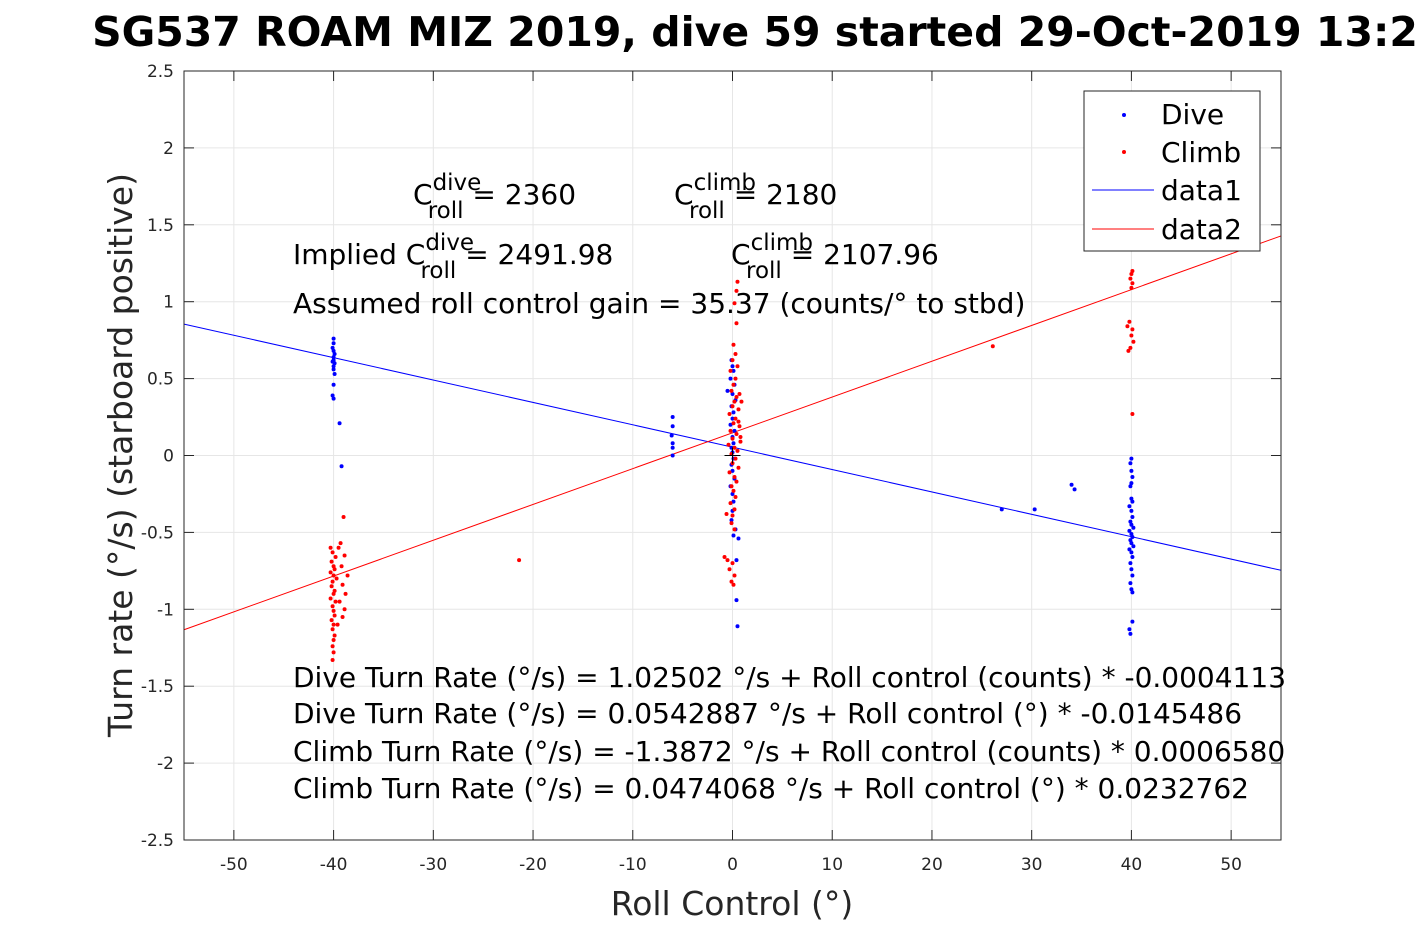  What do you see at coordinates (168, 457) in the screenshot?
I see `y-tick-label: 0` at bounding box center [168, 457].